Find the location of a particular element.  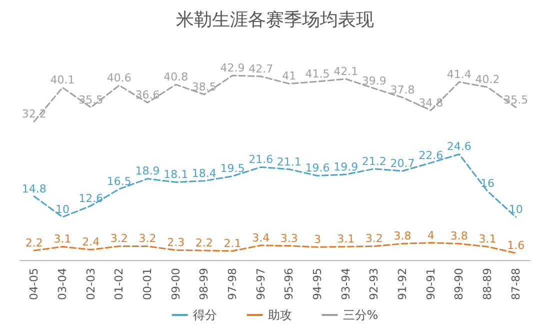

data-label: 3.4 is located at coordinates (261, 237).